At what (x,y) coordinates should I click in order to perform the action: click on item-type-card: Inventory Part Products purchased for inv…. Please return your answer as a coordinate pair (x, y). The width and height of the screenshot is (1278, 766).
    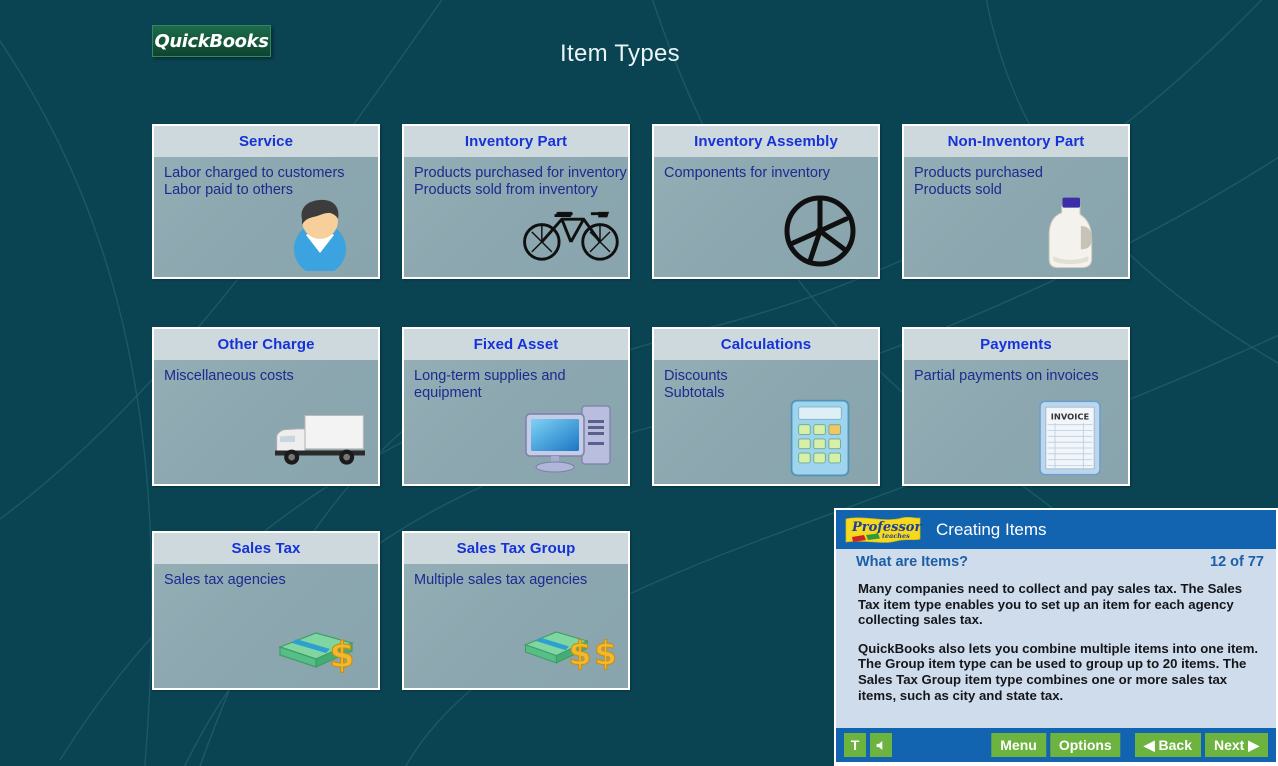
    Looking at the image, I should click on (516, 201).